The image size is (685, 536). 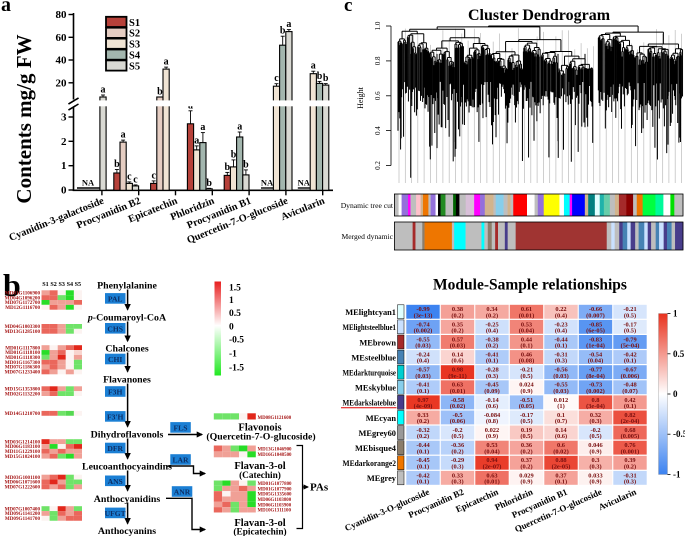 I want to click on svg-text: 0.4, so click(x=378, y=130).